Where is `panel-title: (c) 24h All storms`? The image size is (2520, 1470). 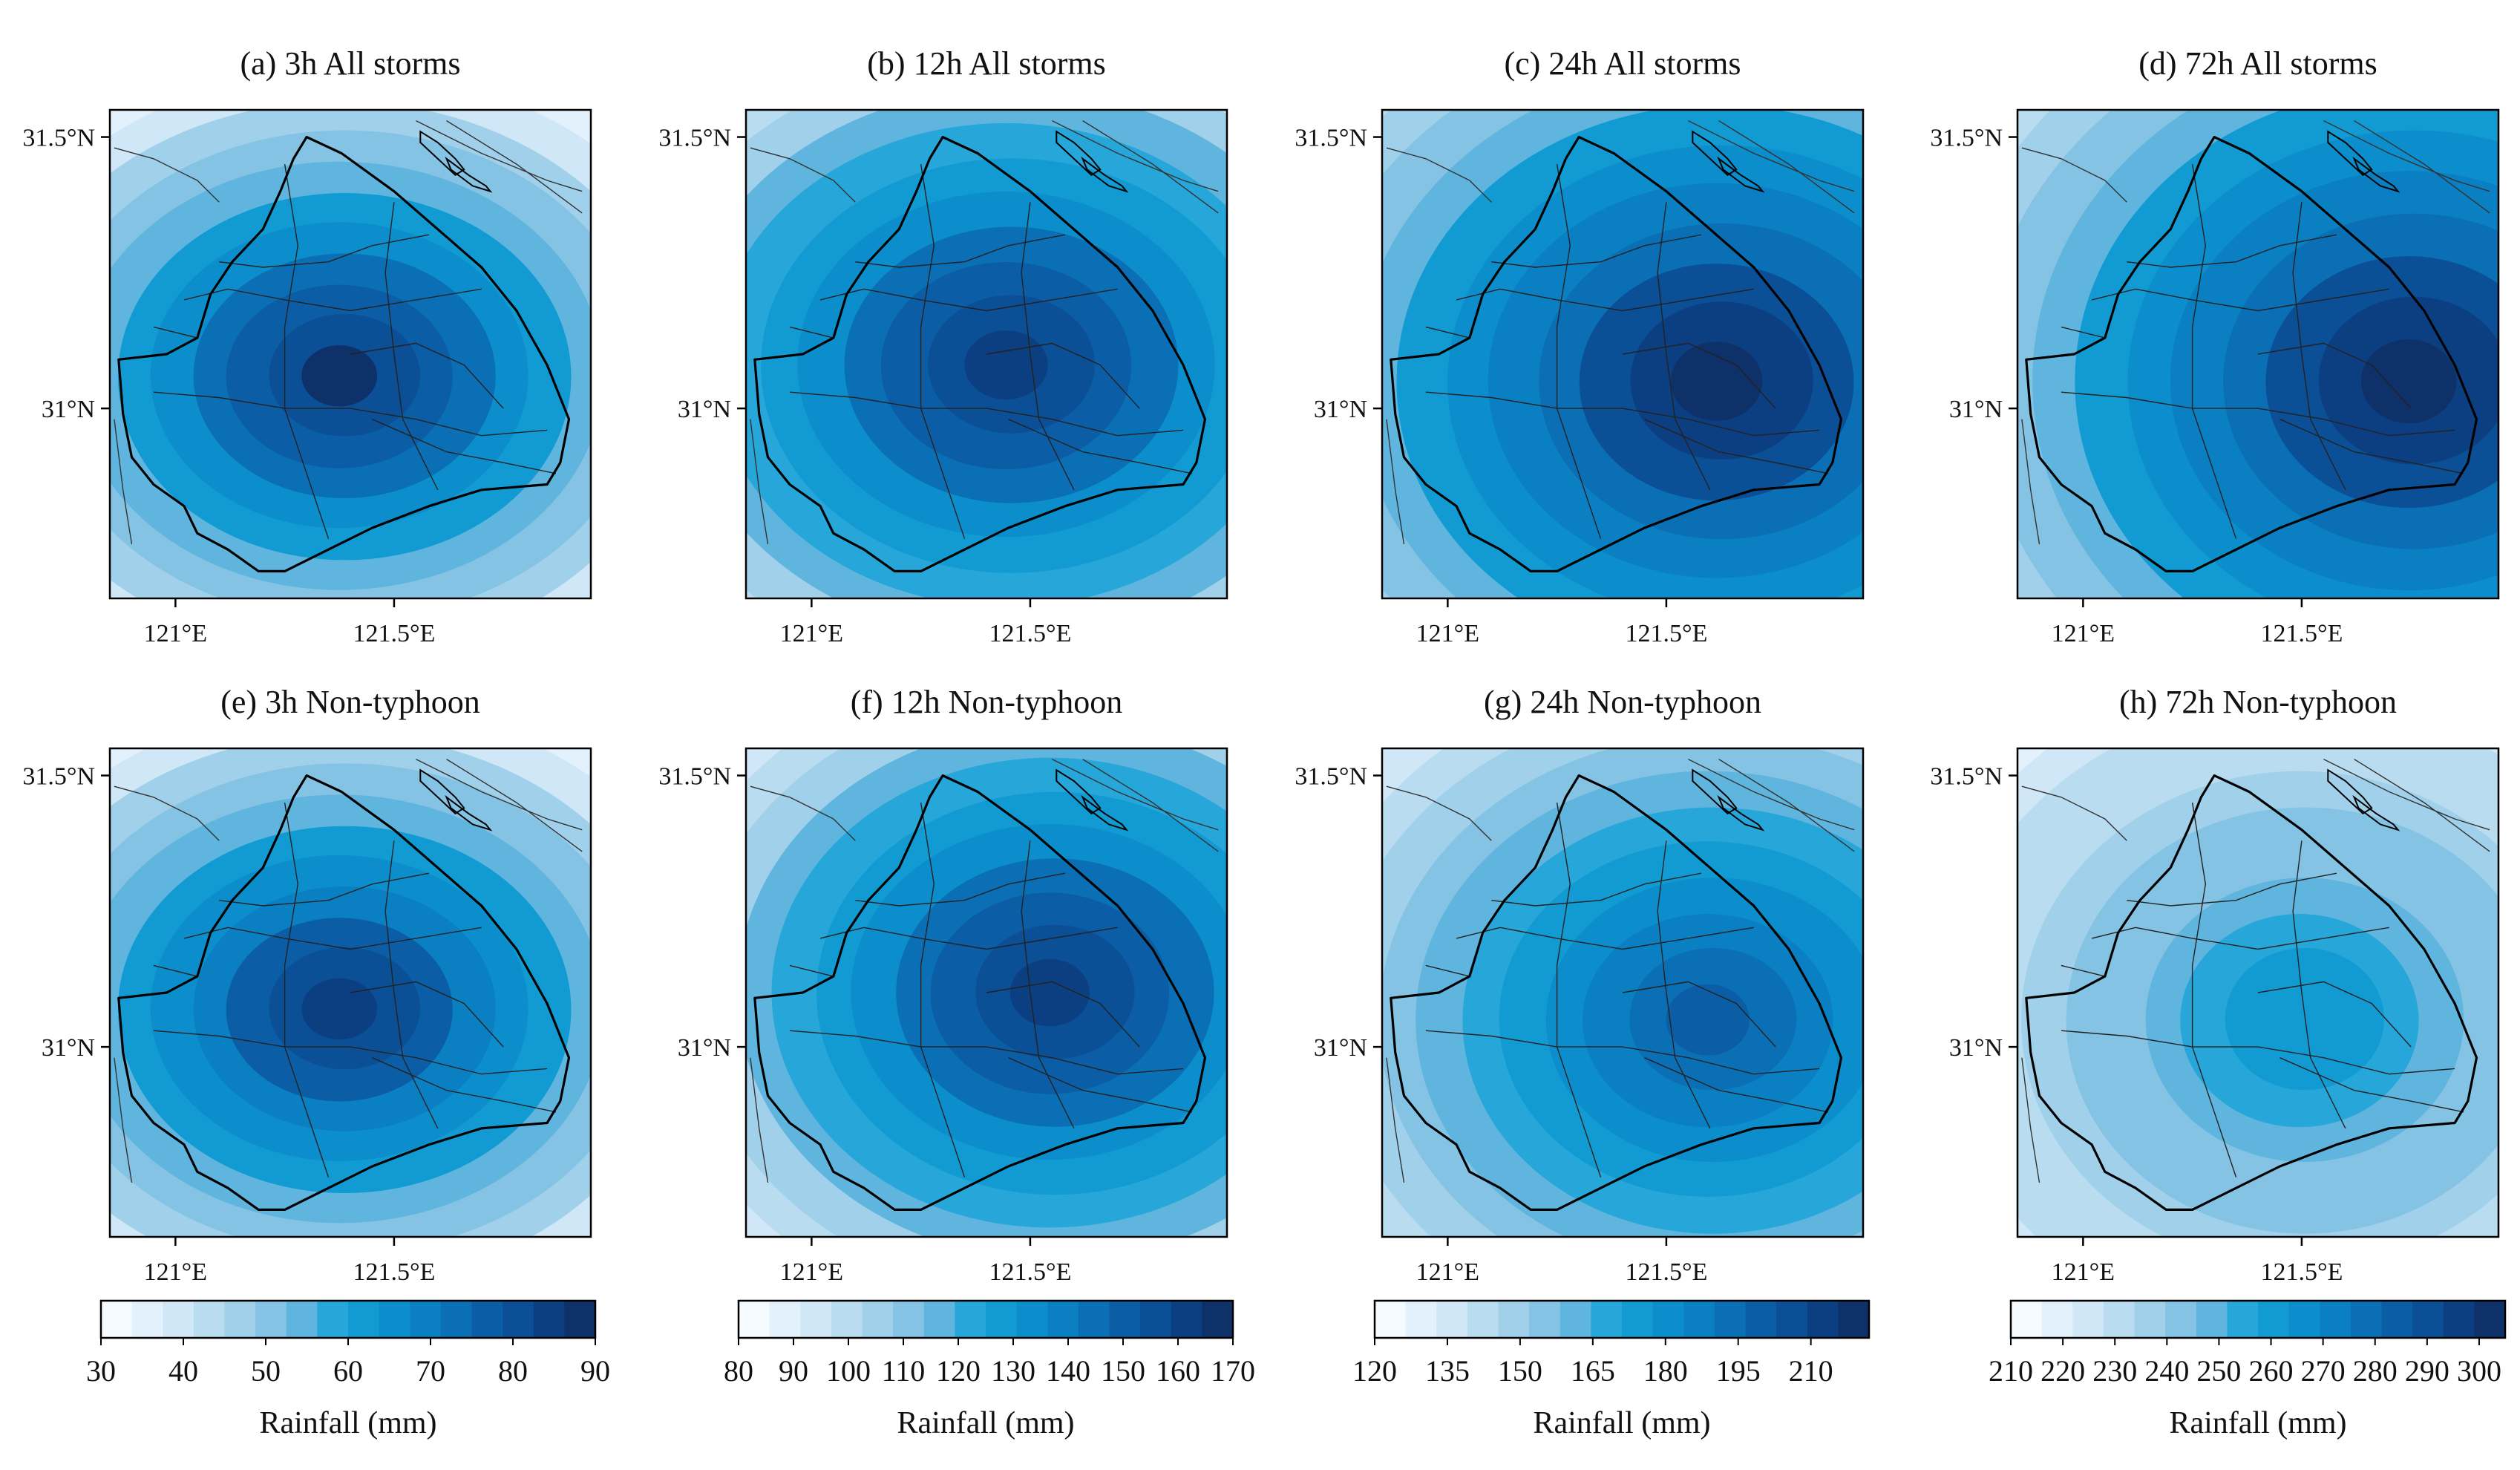
panel-title: (c) 24h All storms is located at coordinates (1623, 63).